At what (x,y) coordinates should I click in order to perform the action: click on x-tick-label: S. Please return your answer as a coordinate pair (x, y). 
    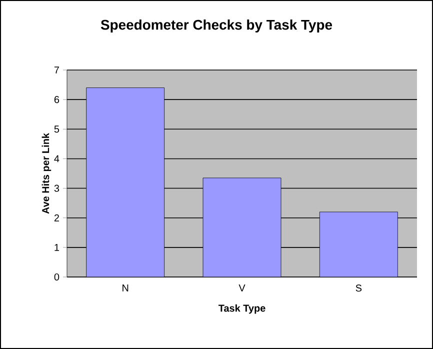
    Looking at the image, I should click on (359, 288).